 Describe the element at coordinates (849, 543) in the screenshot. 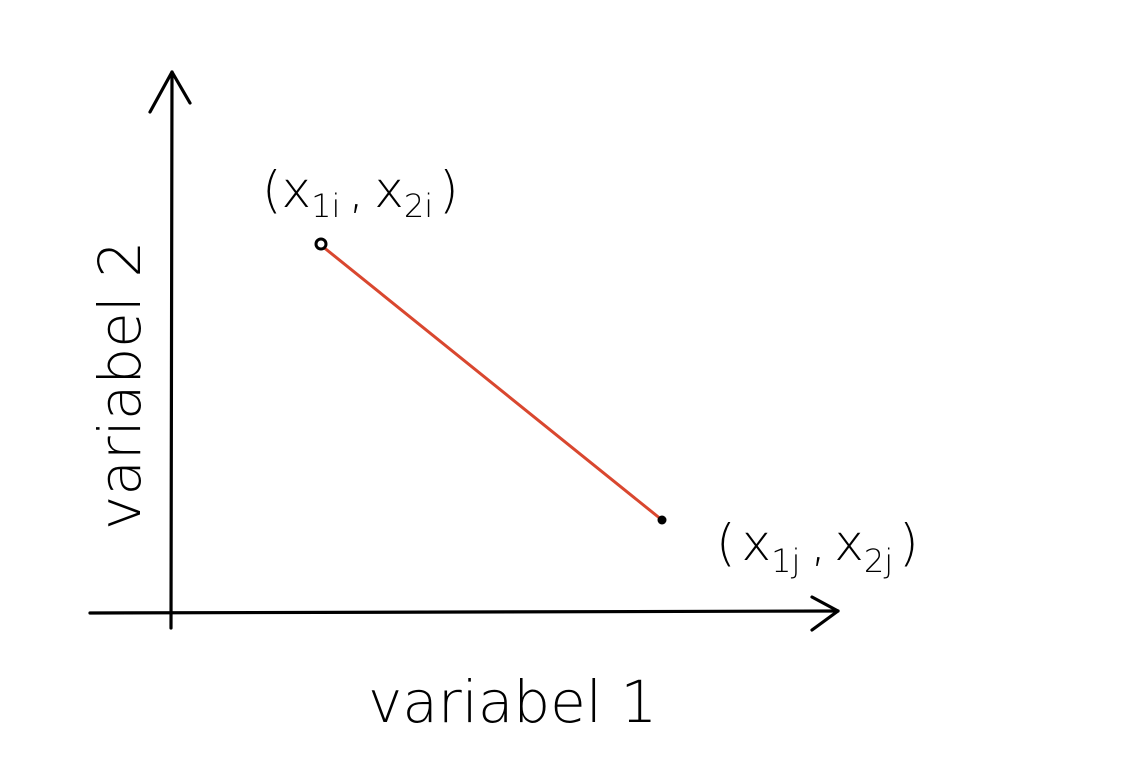

I see `point-j-y-base: x` at that location.